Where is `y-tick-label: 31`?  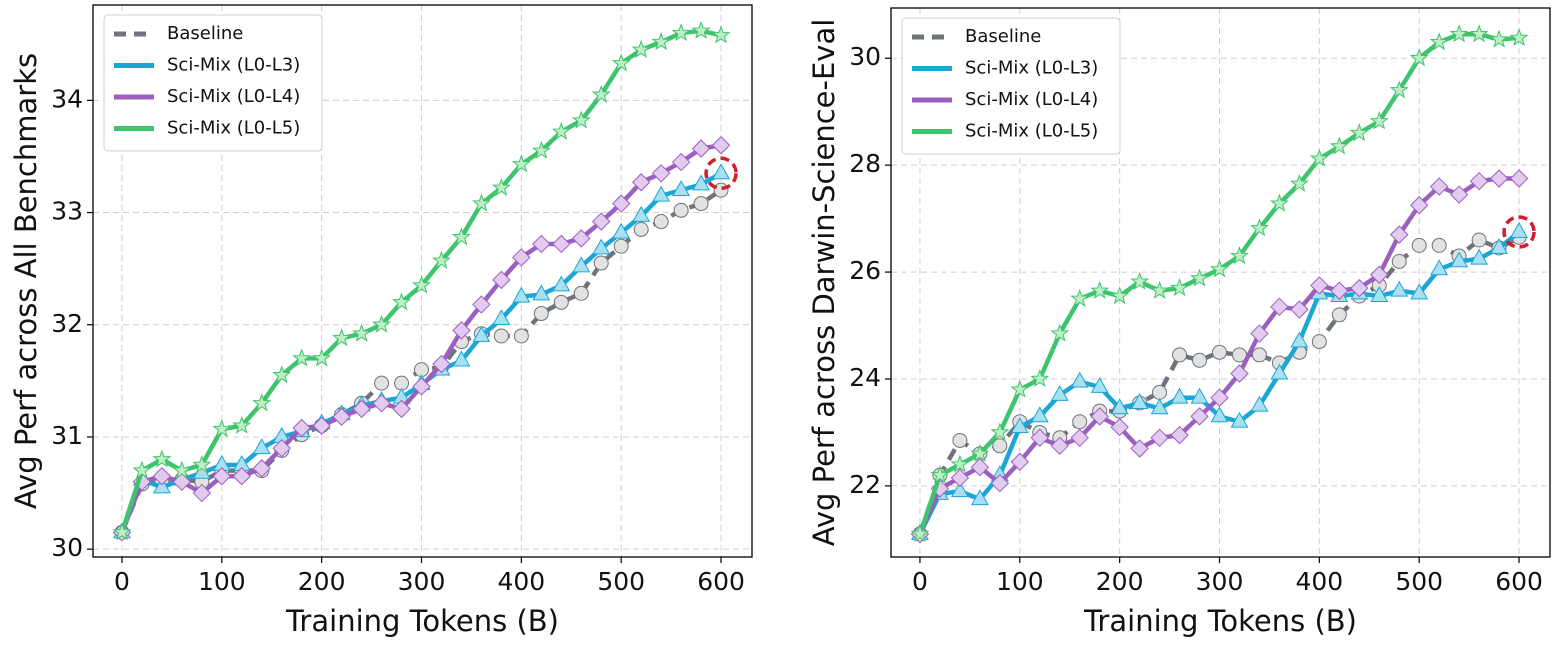
y-tick-label: 31 is located at coordinates (67, 435).